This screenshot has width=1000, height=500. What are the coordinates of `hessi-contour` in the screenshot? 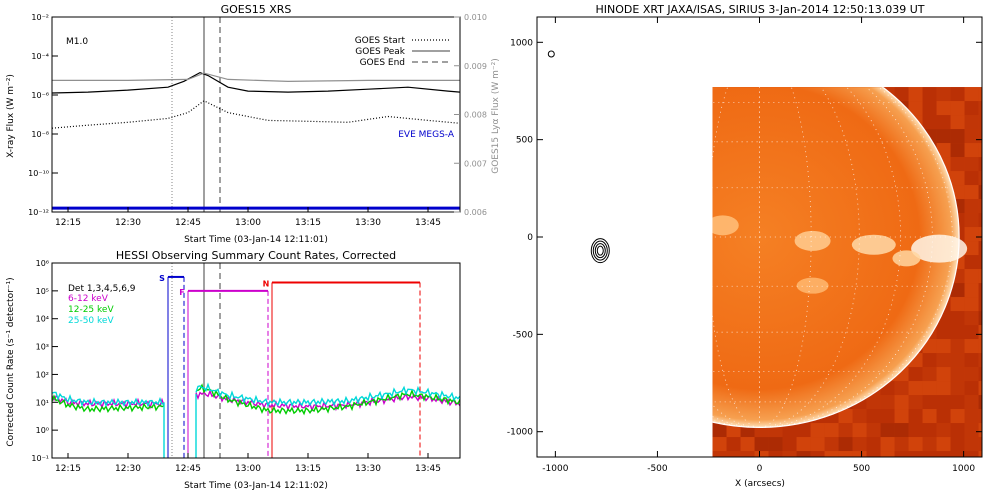 It's located at (600, 250).